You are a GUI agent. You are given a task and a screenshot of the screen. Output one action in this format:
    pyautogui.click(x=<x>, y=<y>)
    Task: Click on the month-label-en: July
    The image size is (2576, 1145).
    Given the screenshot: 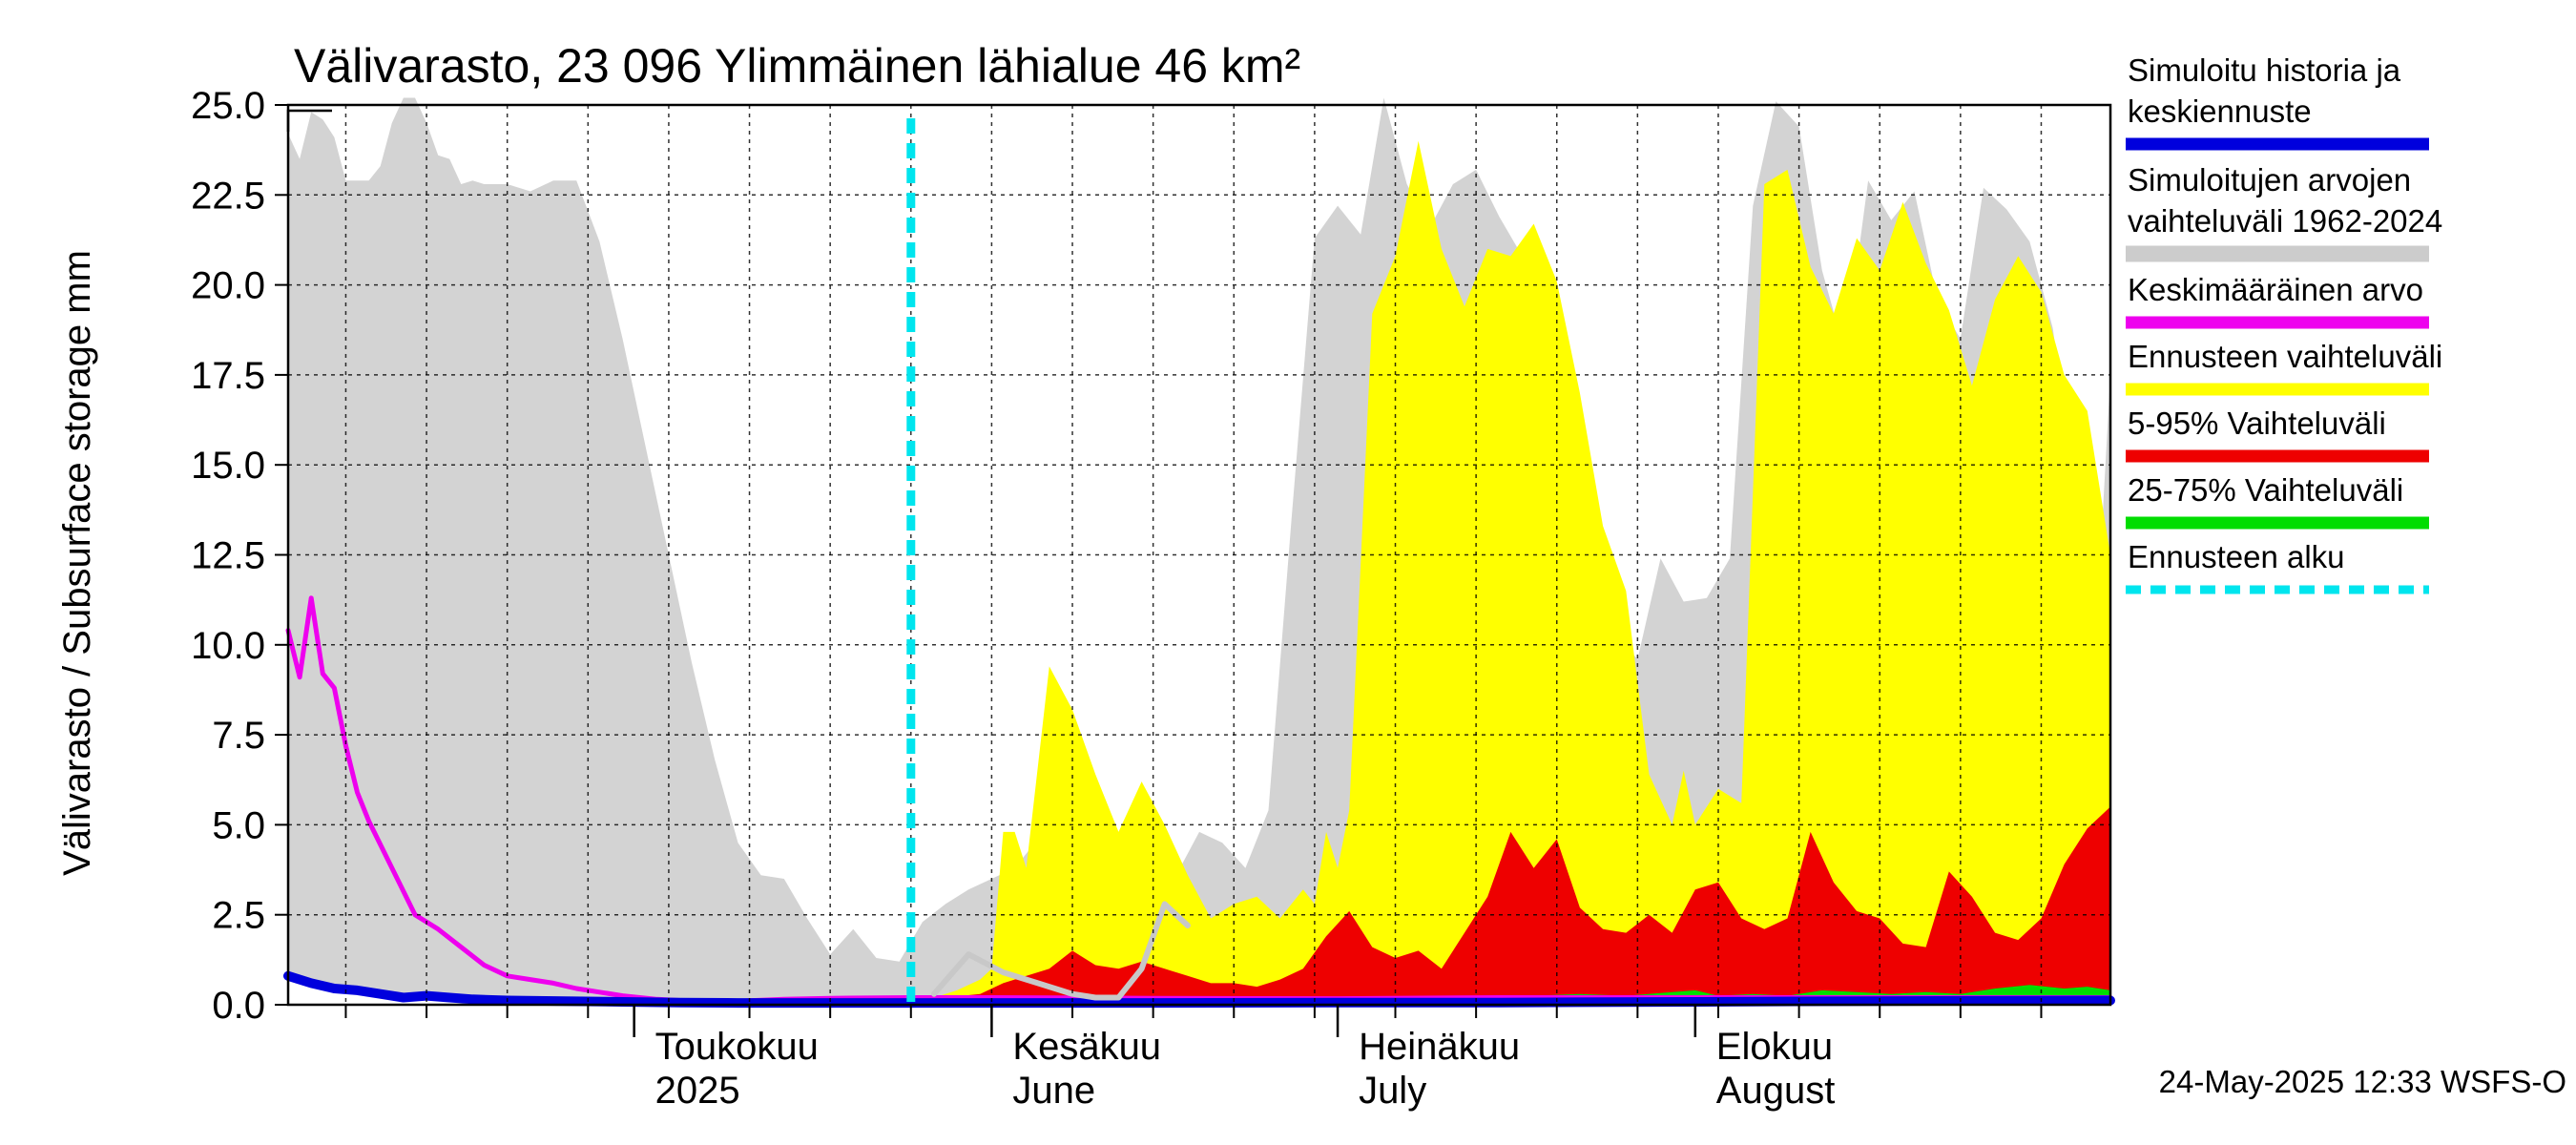 What is the action you would take?
    pyautogui.click(x=1392, y=1091)
    